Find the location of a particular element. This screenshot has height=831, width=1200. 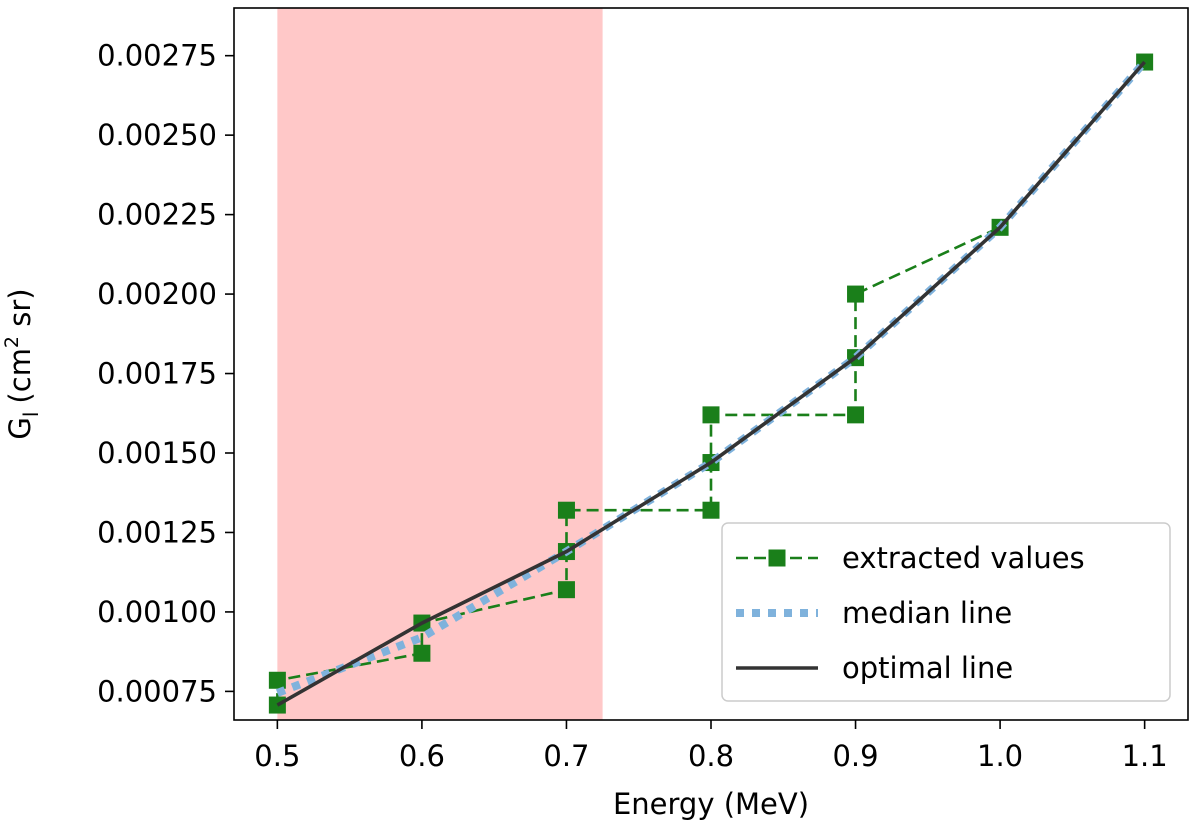

legend-items: extracted values median line optimal line is located at coordinates (910, 613).